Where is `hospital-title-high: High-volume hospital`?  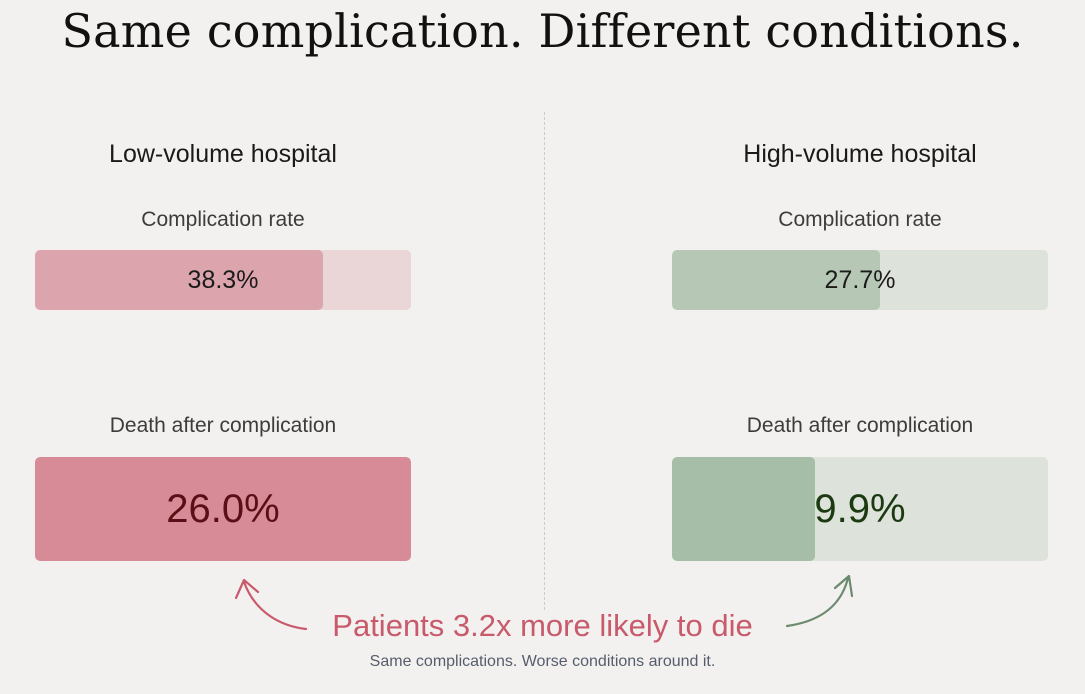
hospital-title-high: High-volume hospital is located at coordinates (860, 154).